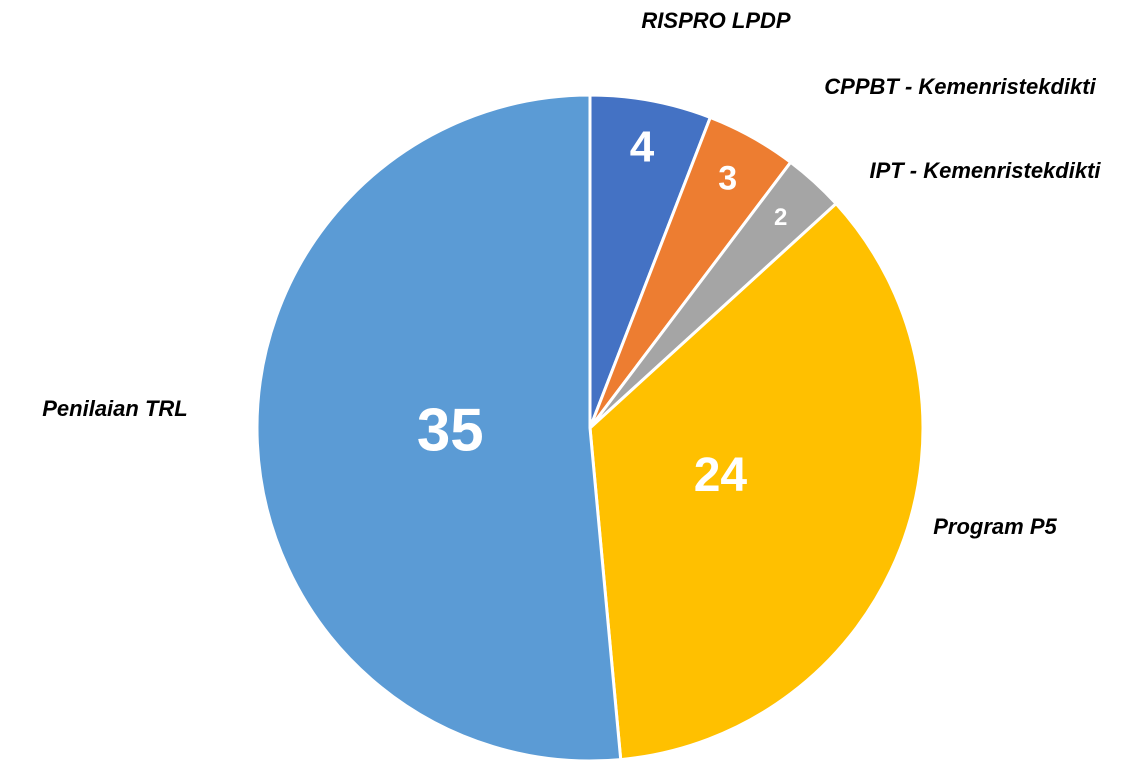 The width and height of the screenshot is (1133, 761). I want to click on category-label: IPT - Kemenristekdikti, so click(985, 170).